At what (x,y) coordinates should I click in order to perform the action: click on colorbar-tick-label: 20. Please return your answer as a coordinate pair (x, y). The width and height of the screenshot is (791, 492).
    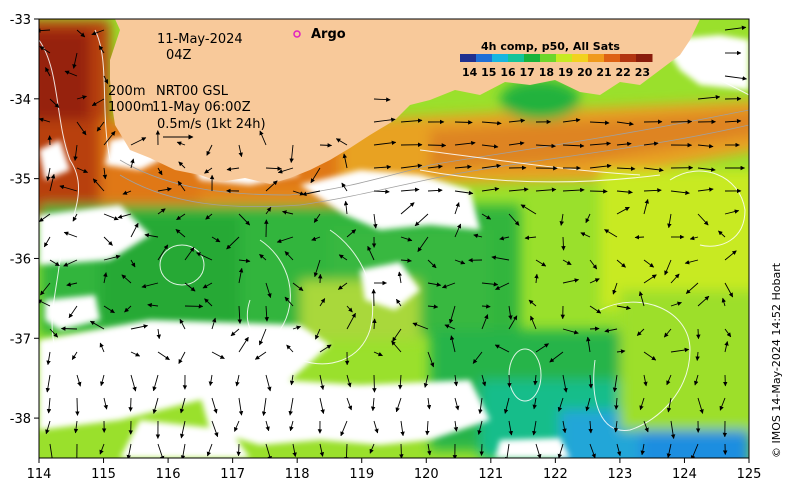
    Looking at the image, I should click on (585, 72).